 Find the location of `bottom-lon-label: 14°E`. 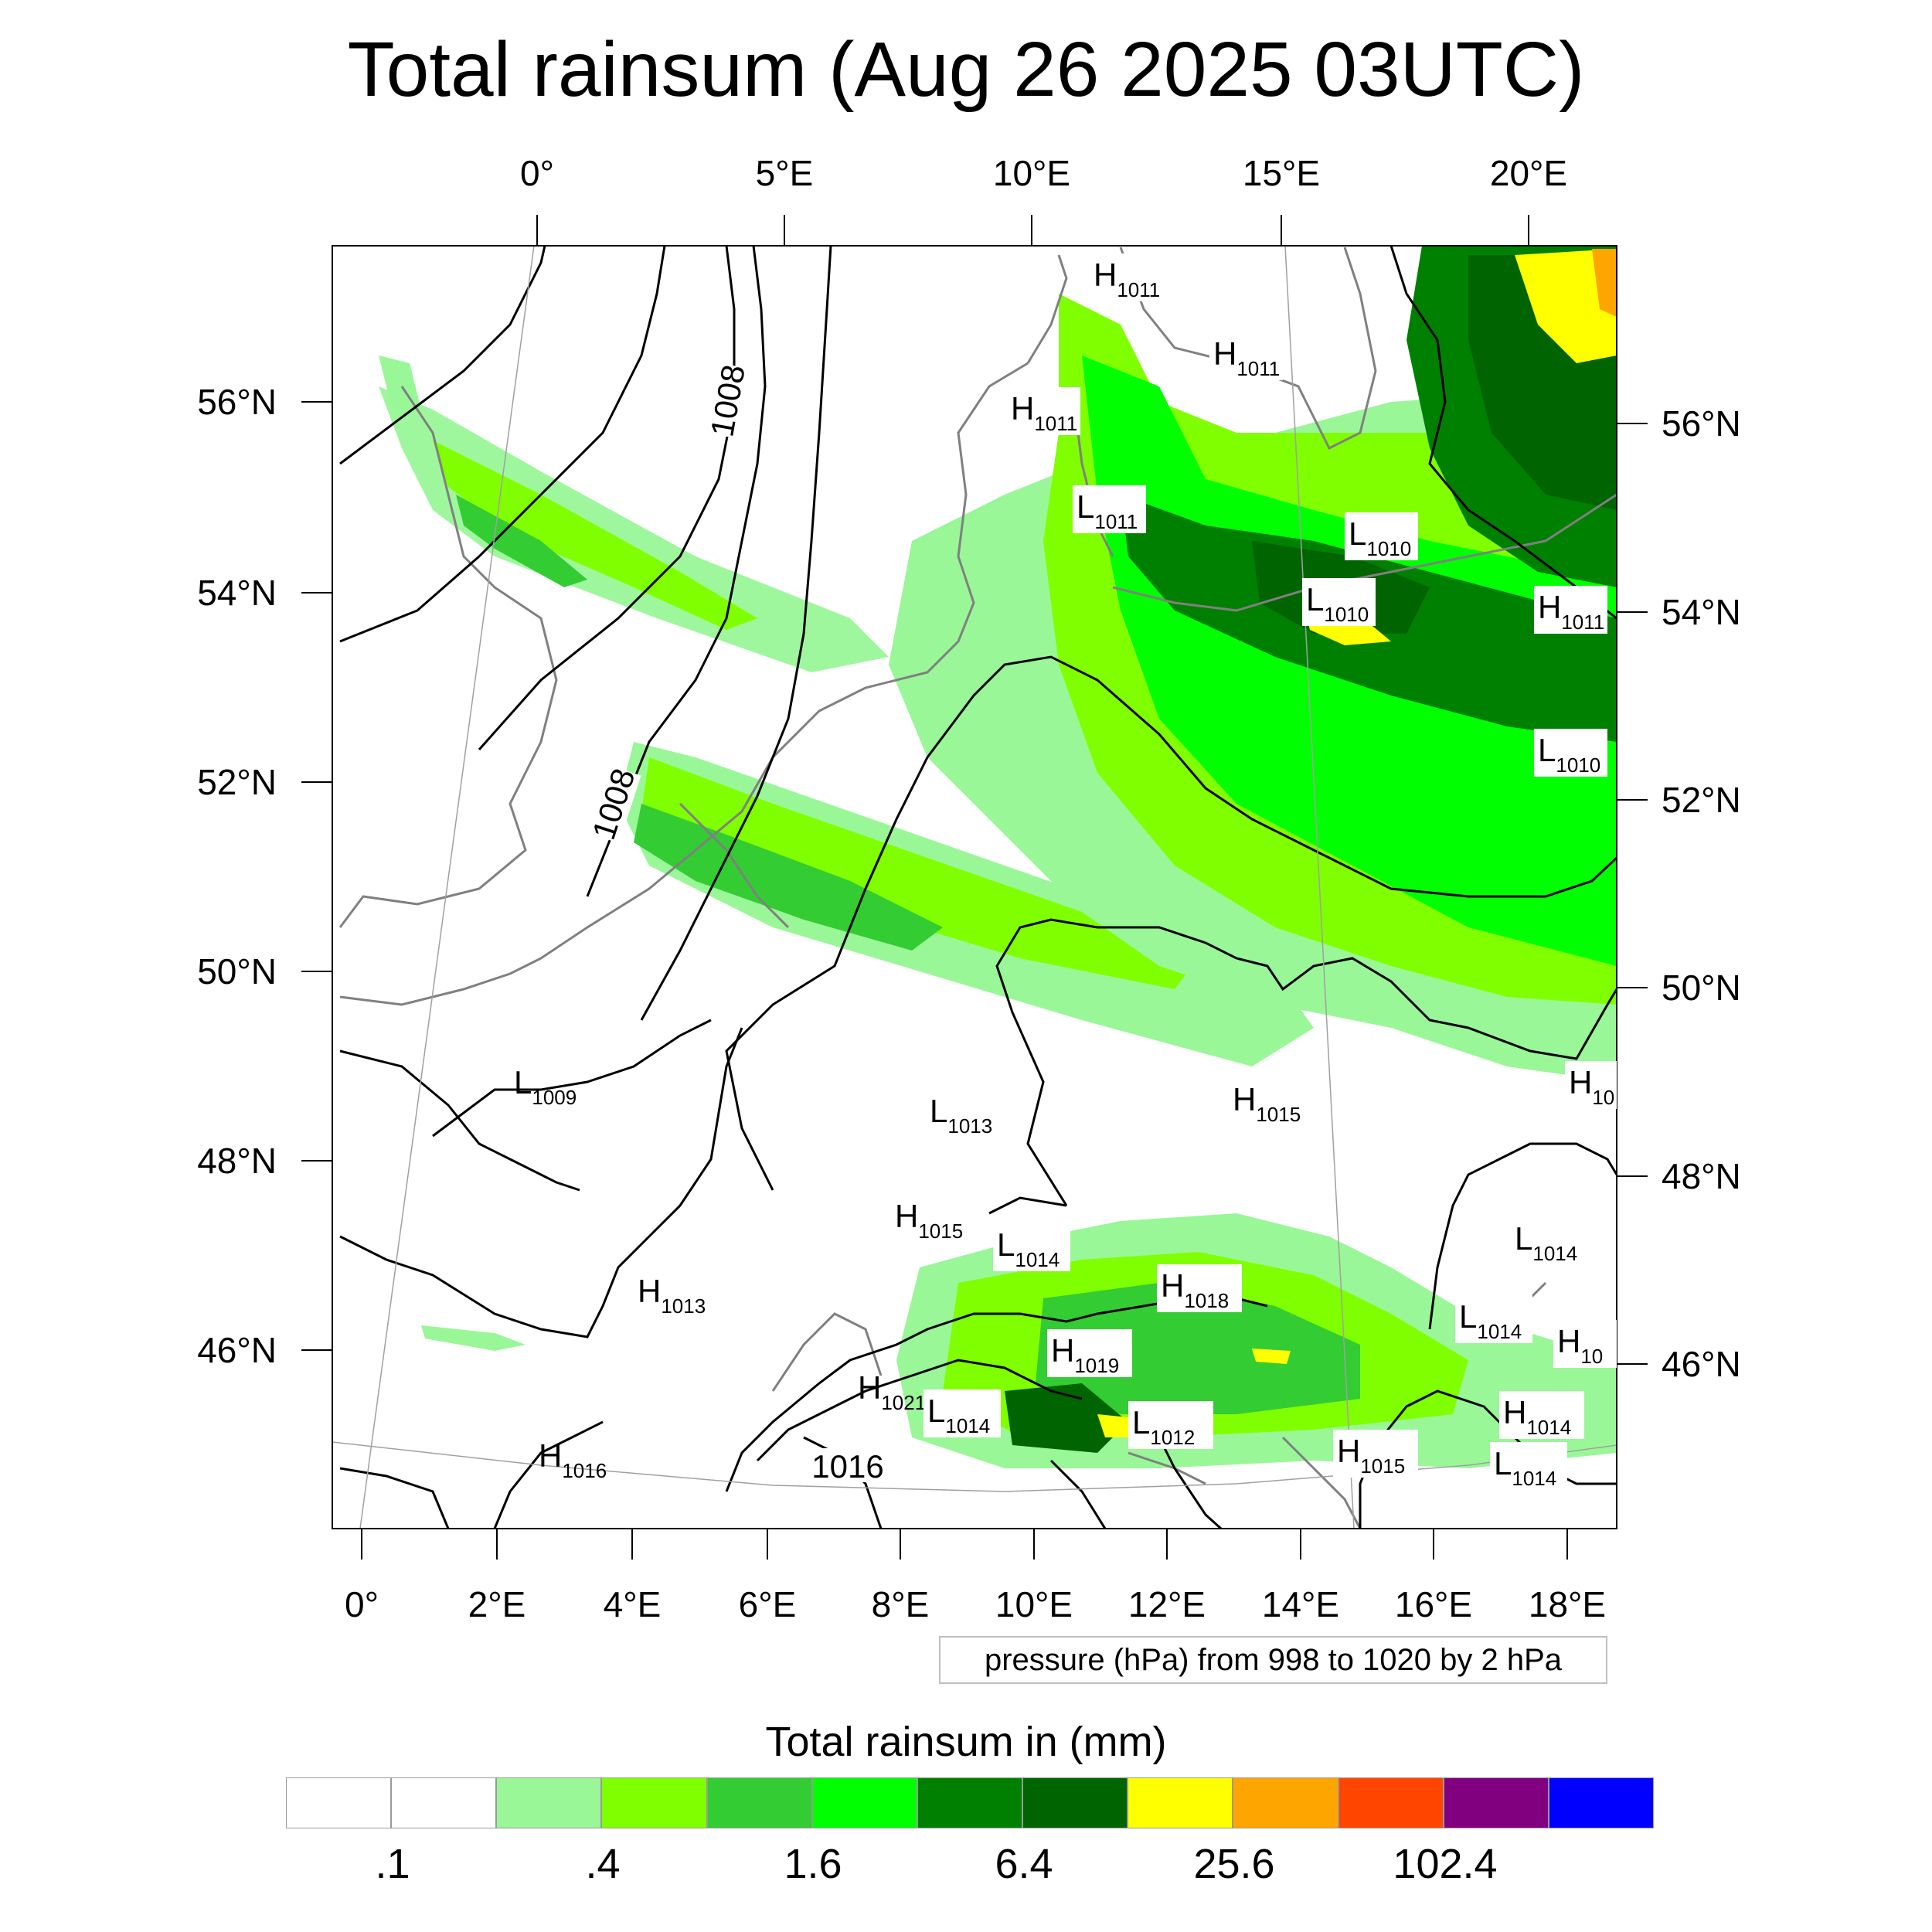

bottom-lon-label: 14°E is located at coordinates (1300, 1604).